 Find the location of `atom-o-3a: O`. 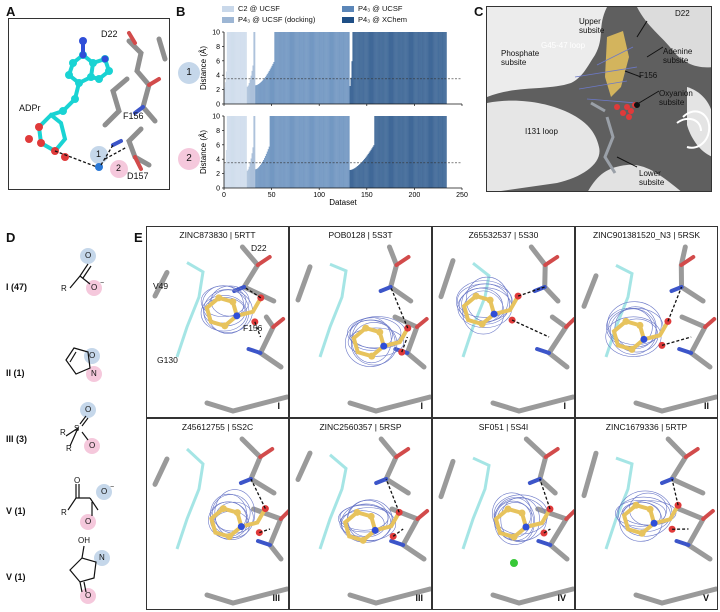

atom-o-3a: O is located at coordinates (88, 409).